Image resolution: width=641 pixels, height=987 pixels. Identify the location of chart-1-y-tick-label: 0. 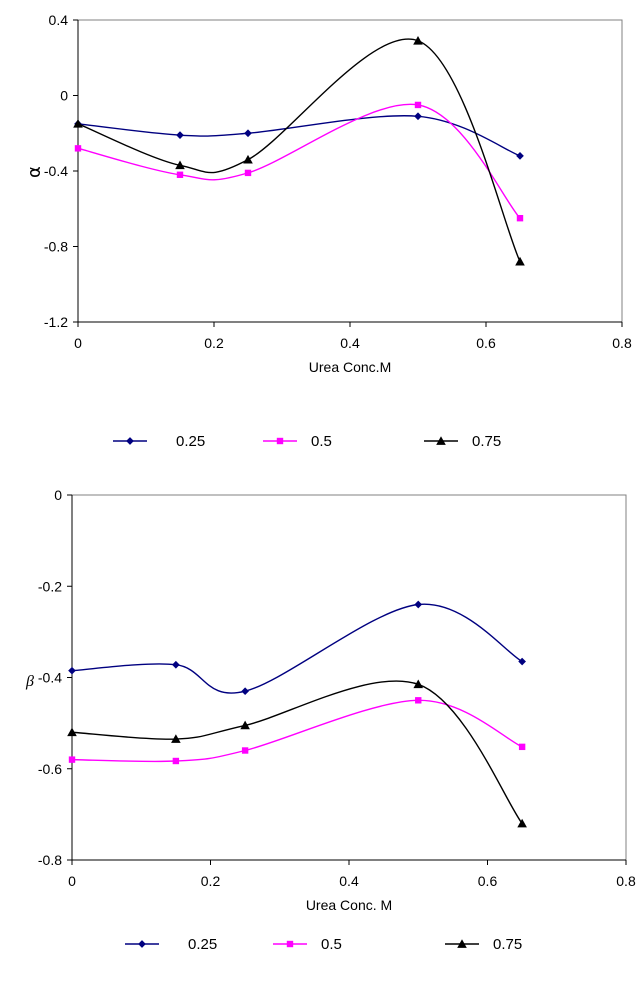
(64, 96).